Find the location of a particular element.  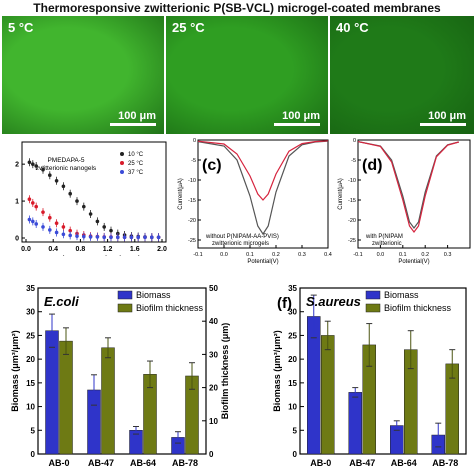

organism-label: S.aureus is located at coordinates (333, 301).